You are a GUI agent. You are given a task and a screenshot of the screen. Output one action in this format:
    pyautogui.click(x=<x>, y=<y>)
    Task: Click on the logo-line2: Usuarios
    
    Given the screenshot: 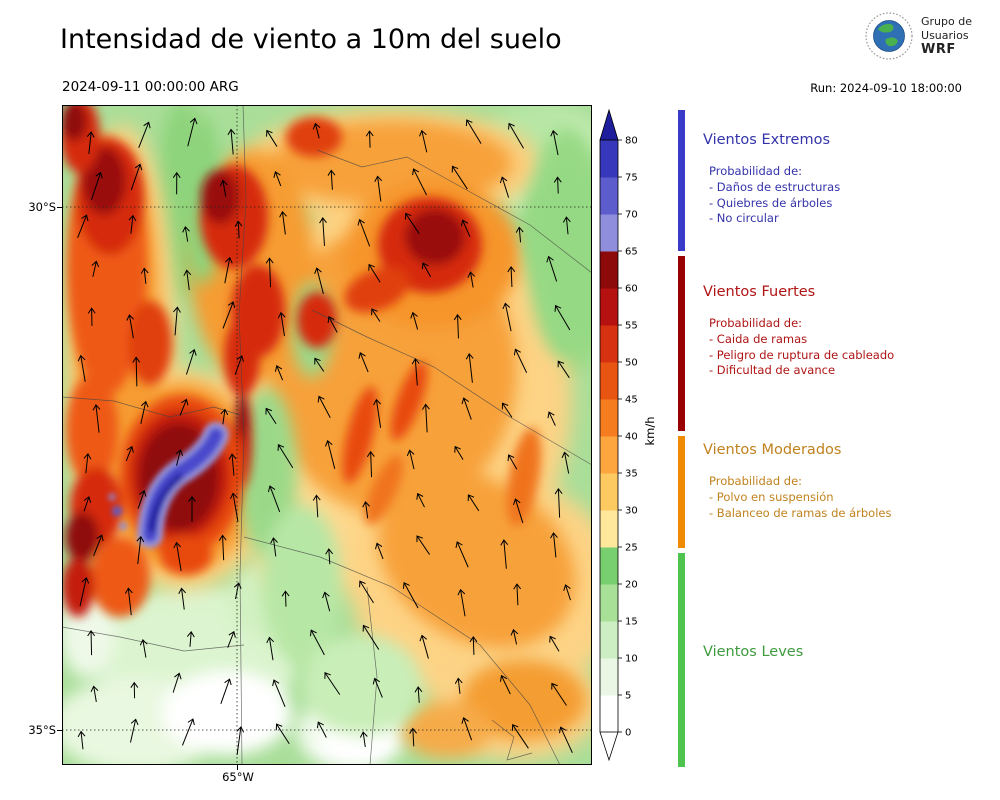 What is the action you would take?
    pyautogui.click(x=945, y=35)
    